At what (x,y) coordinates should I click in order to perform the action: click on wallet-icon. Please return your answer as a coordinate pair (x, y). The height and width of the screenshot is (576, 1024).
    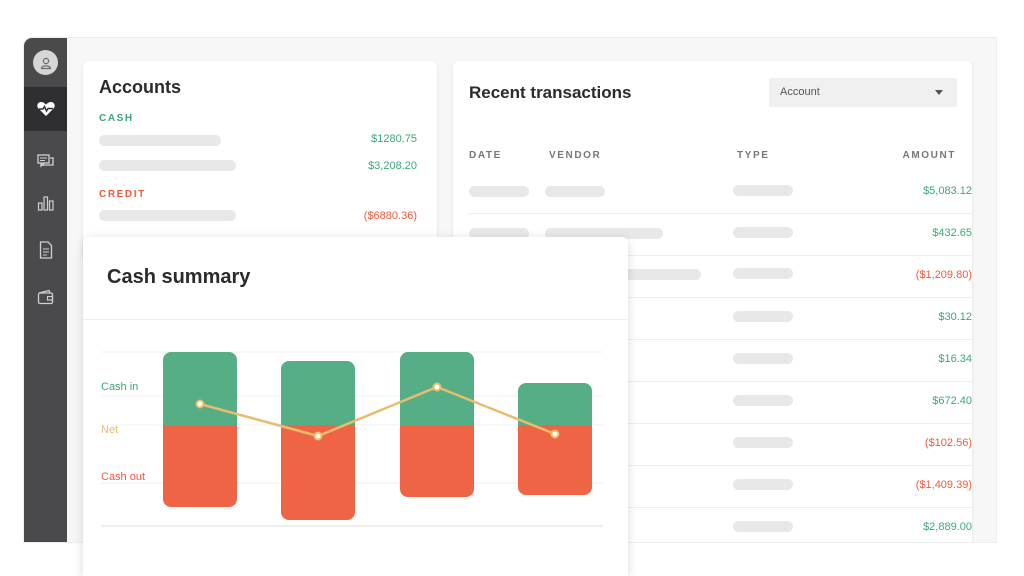
    Looking at the image, I should click on (45, 297).